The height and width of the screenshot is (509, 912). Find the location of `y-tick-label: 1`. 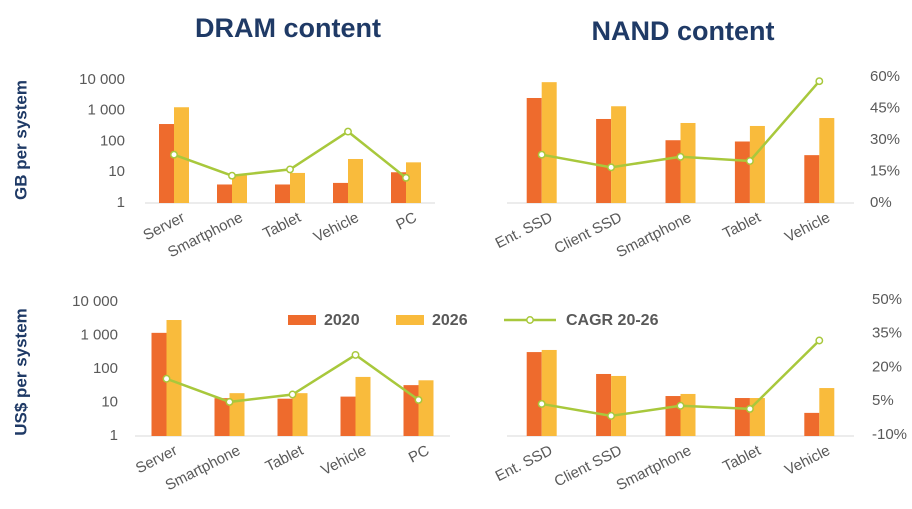

y-tick-label: 1 is located at coordinates (114, 435).